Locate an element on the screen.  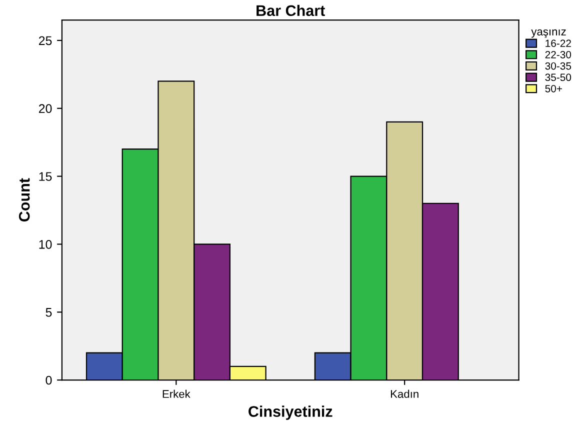
legend-label: 22-30 is located at coordinates (558, 54).